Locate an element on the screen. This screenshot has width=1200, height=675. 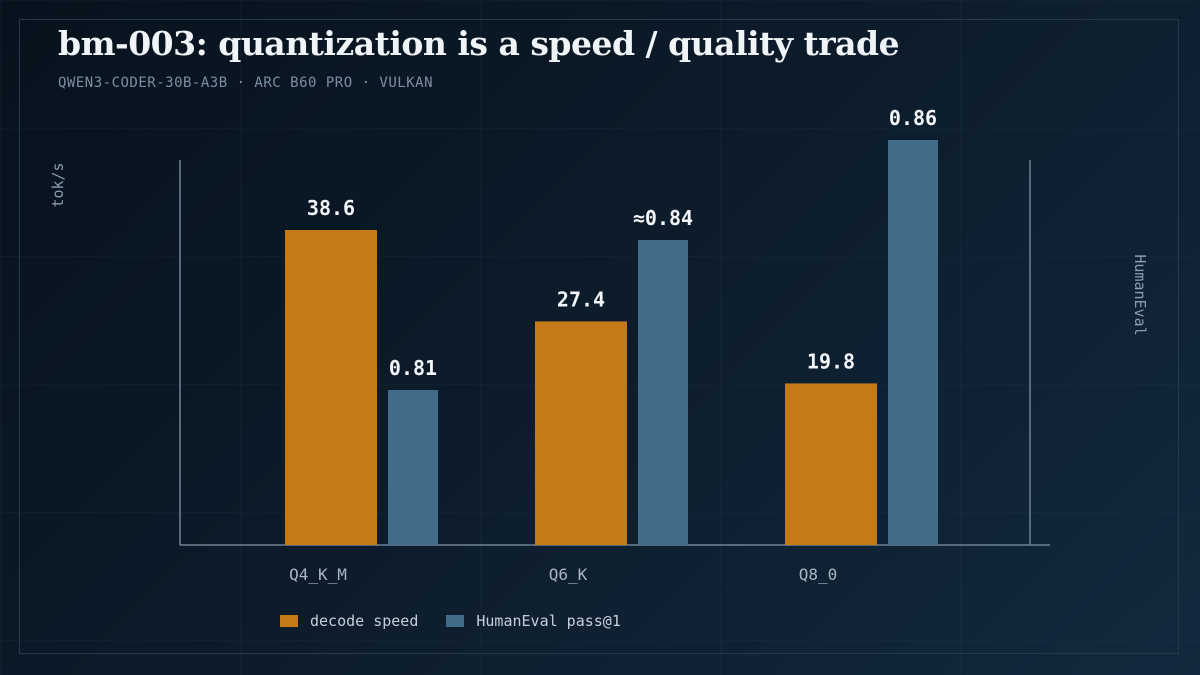
data-label-decode-speed-Q4_K_M: 38.6 is located at coordinates (331, 208).